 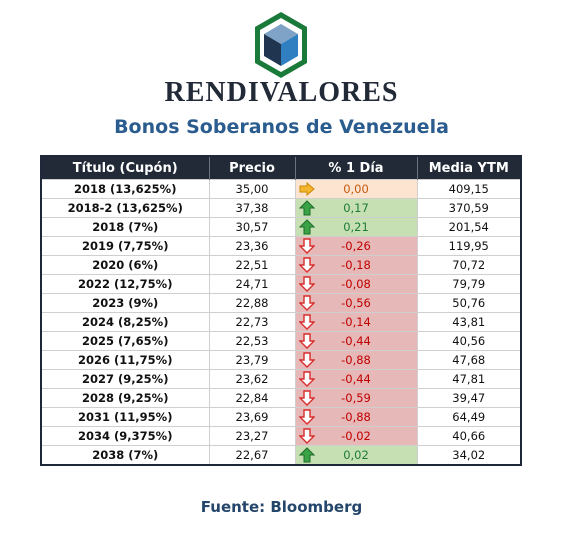 What do you see at coordinates (307, 189) in the screenshot?
I see `arrow-right-icon` at bounding box center [307, 189].